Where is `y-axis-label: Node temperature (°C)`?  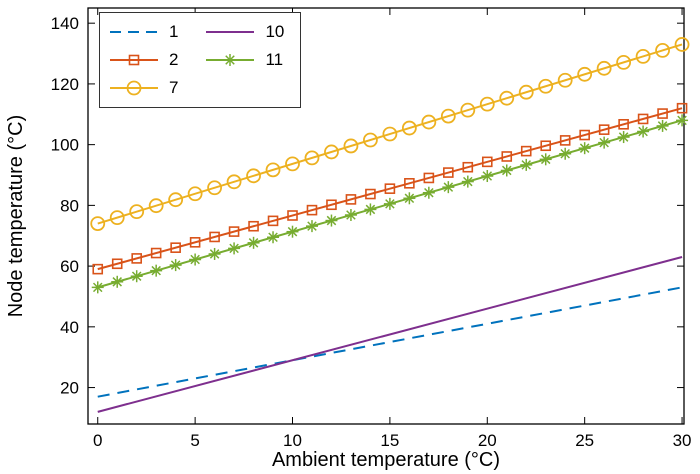 y-axis-label: Node temperature (°C) is located at coordinates (16, 216).